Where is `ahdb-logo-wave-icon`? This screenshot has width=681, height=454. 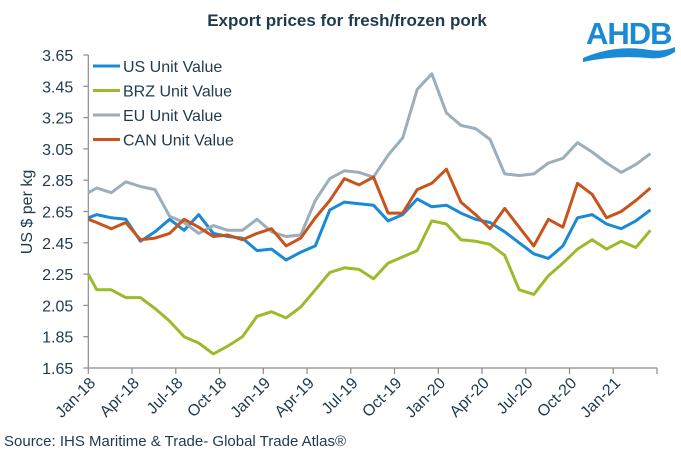 ahdb-logo-wave-icon is located at coordinates (629, 54).